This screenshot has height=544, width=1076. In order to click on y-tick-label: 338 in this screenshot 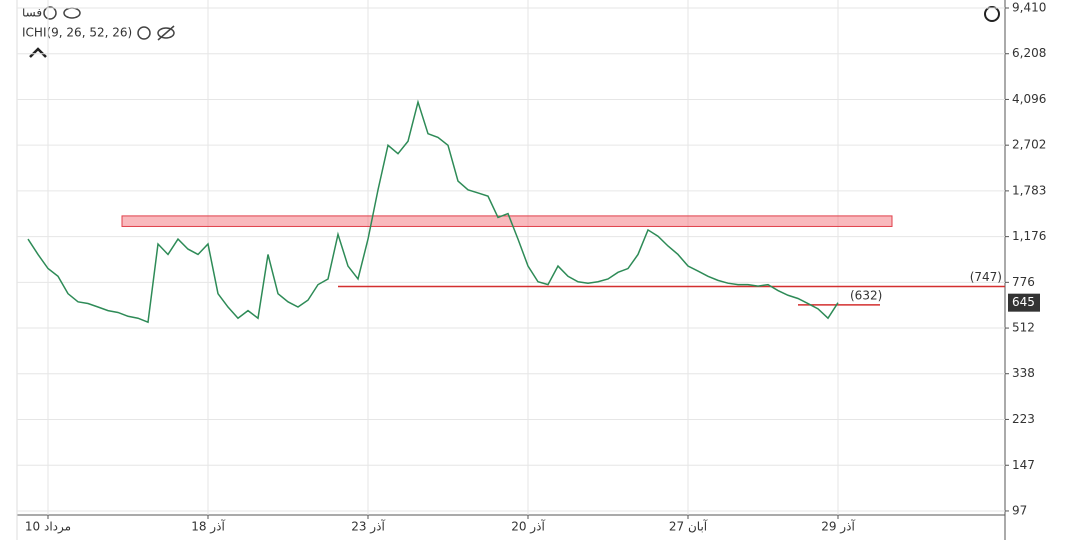, I will do `click(1023, 373)`.